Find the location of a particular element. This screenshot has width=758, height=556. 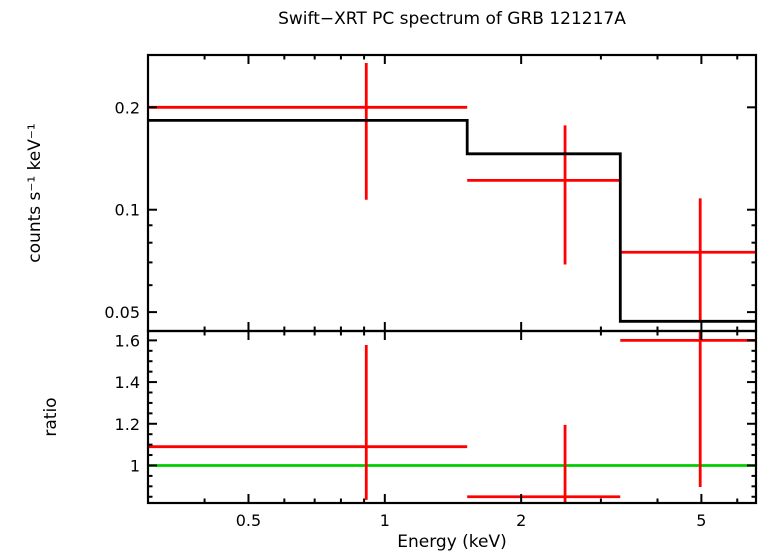

y-tick-label: 0.2 is located at coordinates (127, 107).